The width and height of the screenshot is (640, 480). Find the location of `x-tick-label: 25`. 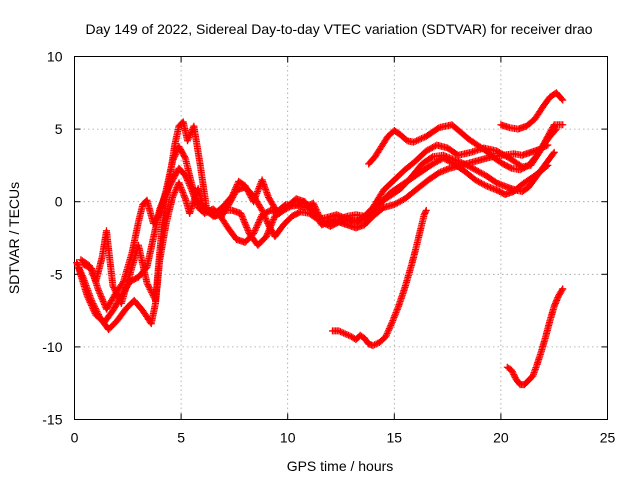

x-tick-label: 25 is located at coordinates (608, 438).